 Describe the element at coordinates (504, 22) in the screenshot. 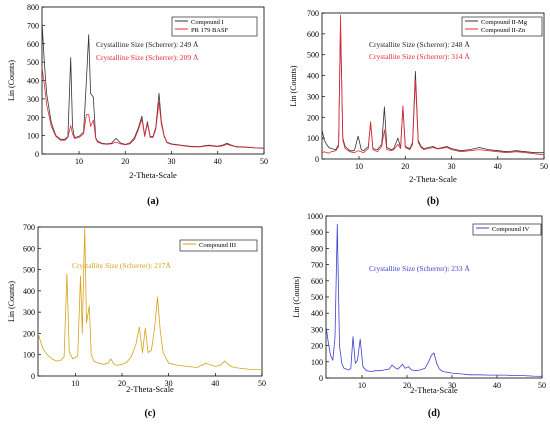

I see `legend-label: Compound II-Mg` at that location.